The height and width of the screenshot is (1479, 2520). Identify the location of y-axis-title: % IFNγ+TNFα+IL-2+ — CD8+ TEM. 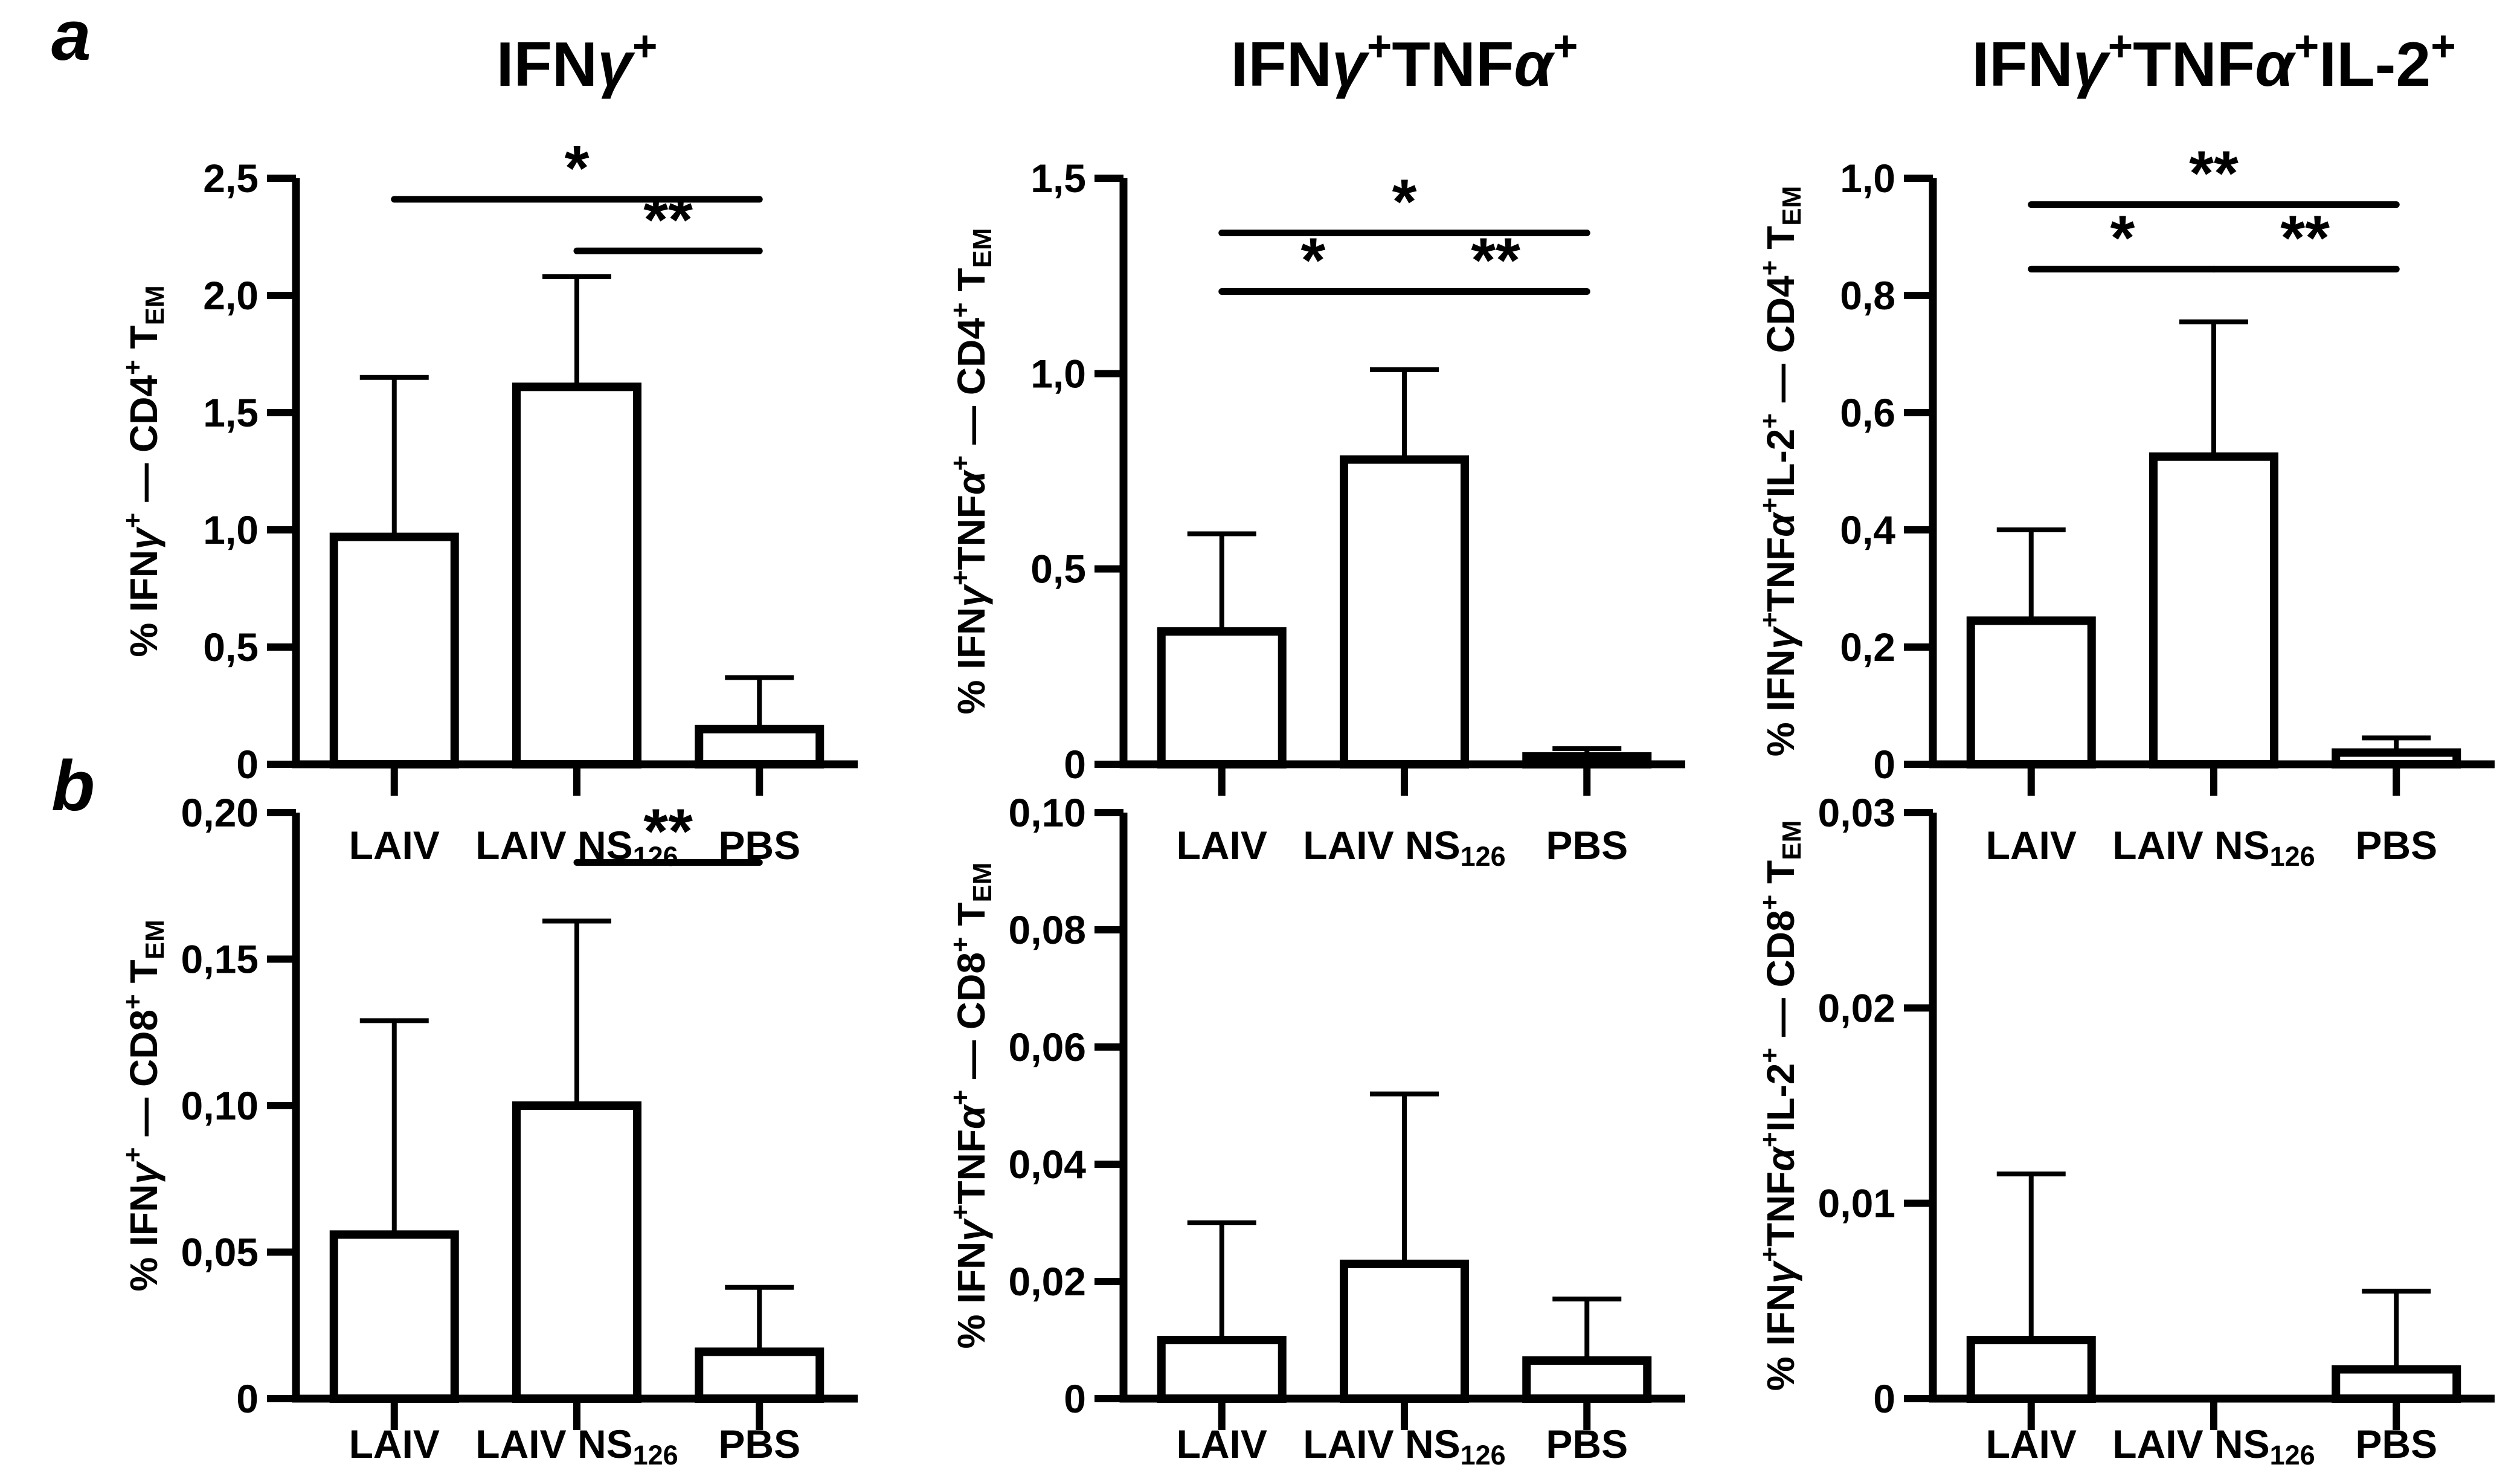
(1780, 1105).